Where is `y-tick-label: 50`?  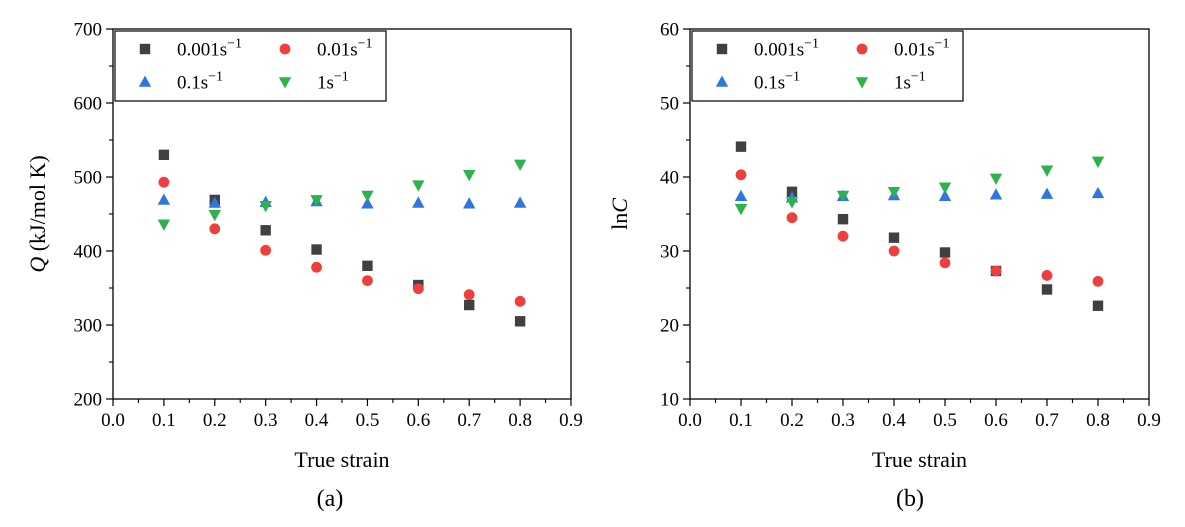
y-tick-label: 50 is located at coordinates (669, 104).